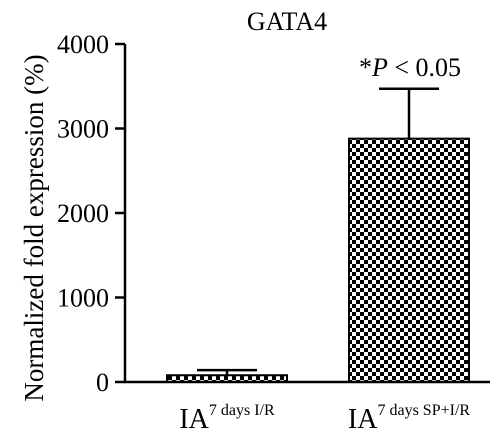 This screenshot has width=500, height=442. What do you see at coordinates (83, 44) in the screenshot?
I see `y-tick-label: 4000` at bounding box center [83, 44].